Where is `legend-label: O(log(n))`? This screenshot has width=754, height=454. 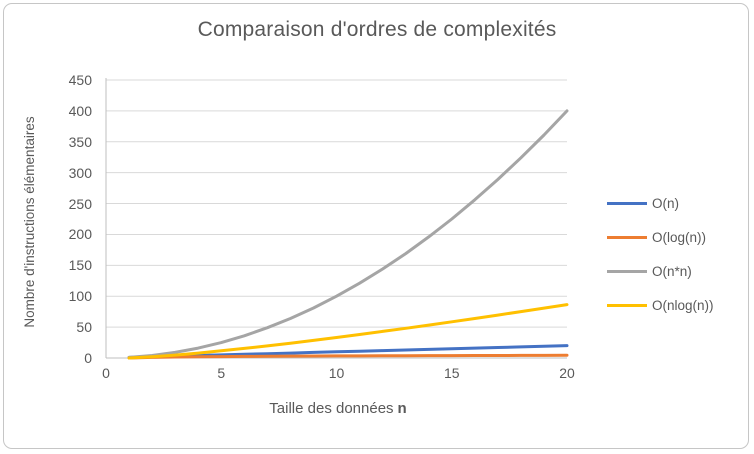 legend-label: O(log(n)) is located at coordinates (679, 237).